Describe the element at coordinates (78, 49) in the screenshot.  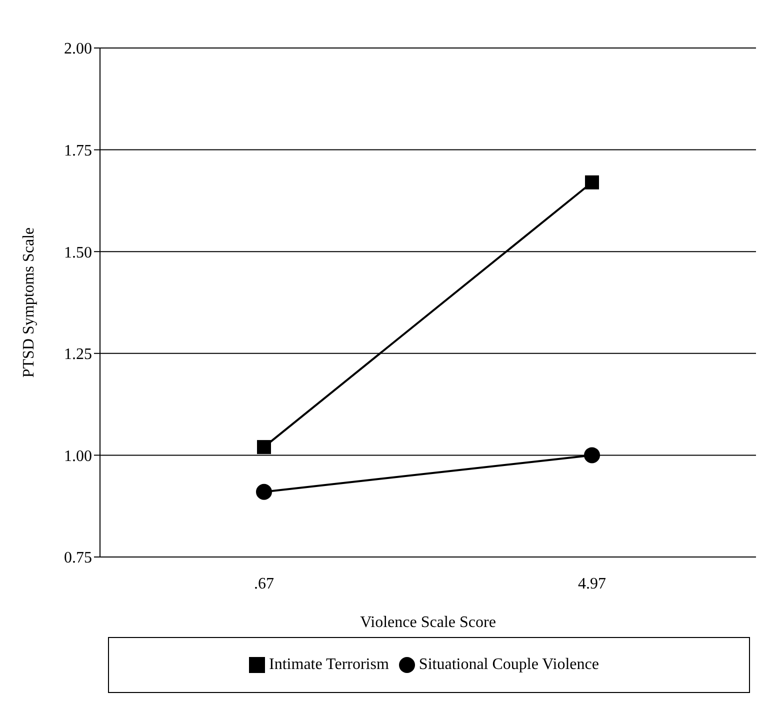
I see `y-tick-label: 2.00` at that location.